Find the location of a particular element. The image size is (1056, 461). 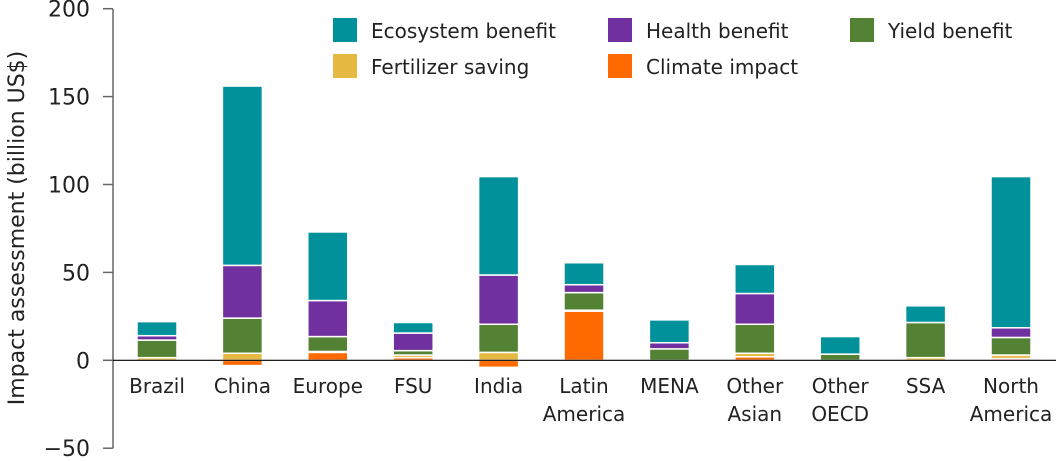

y-tick-label: 50 is located at coordinates (76, 273).